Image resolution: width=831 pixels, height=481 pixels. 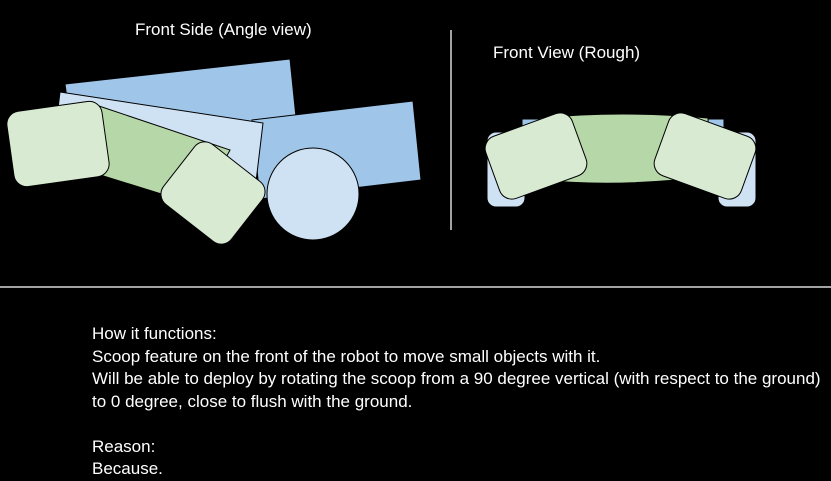 I want to click on paragraph-gap, so click(x=459, y=424).